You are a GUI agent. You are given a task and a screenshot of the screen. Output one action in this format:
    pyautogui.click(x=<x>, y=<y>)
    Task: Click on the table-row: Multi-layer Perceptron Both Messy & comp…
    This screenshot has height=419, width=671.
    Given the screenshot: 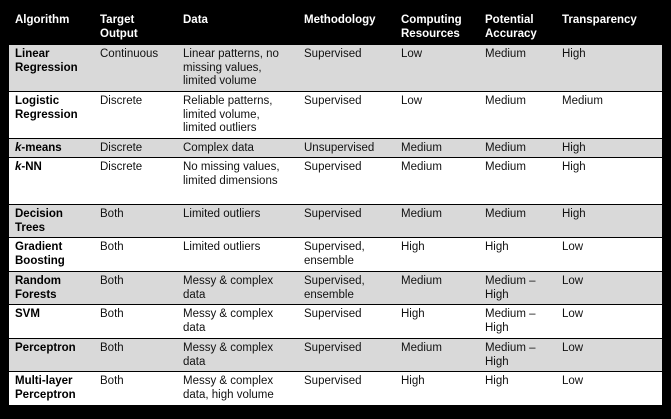 What is the action you would take?
    pyautogui.click(x=335, y=388)
    